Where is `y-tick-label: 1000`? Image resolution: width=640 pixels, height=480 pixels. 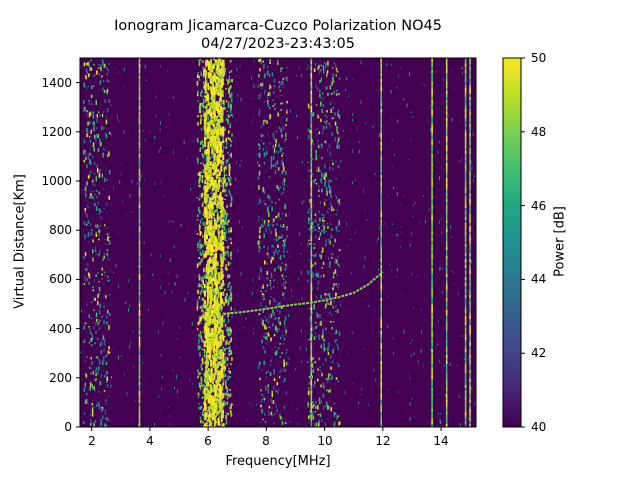 y-tick-label: 1000 is located at coordinates (56, 181).